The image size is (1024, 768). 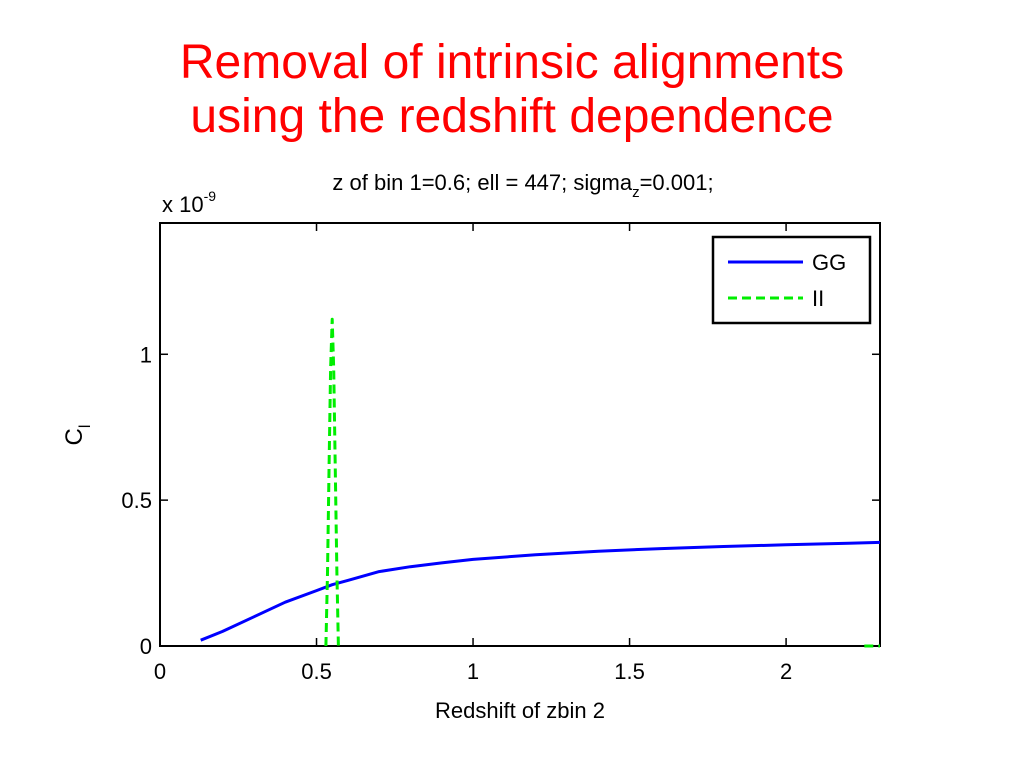 I want to click on slide-title-line-2: using the redshift dependence, so click(x=512, y=116).